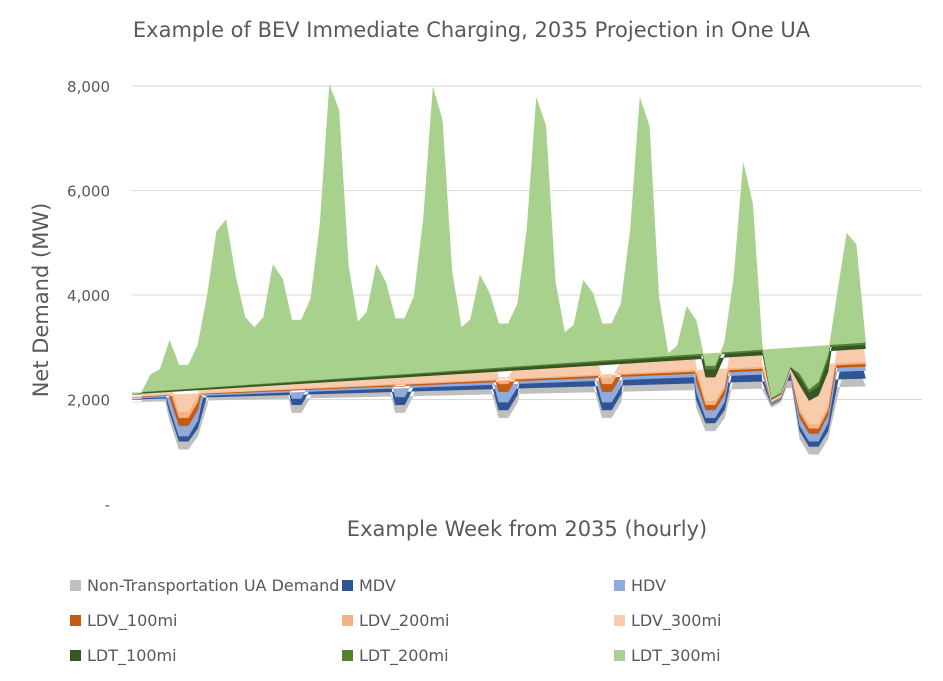 The width and height of the screenshot is (943, 681). I want to click on legend-label: MDV, so click(377, 585).